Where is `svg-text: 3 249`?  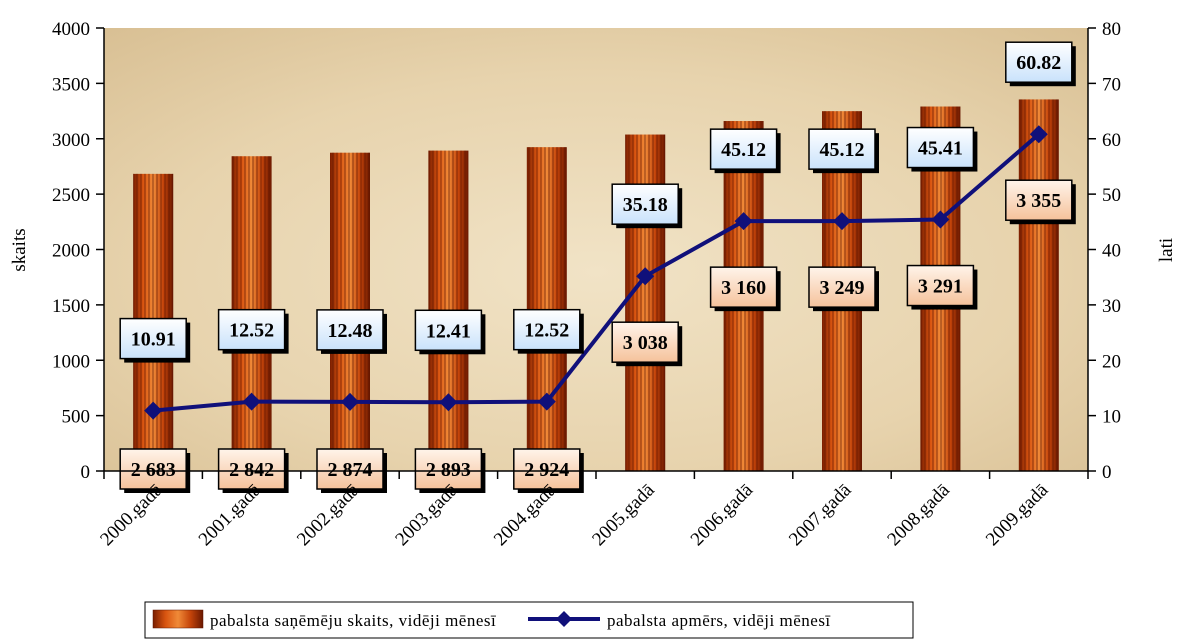 svg-text: 3 249 is located at coordinates (842, 288).